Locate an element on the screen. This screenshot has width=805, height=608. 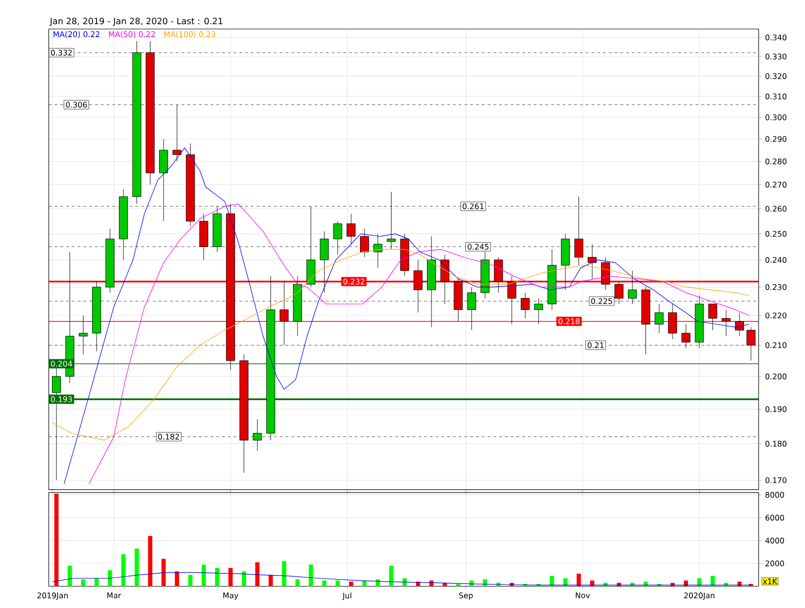
chart-title: Jan 28, 2019 - Jan 28, 2020 - Last : 0.21 is located at coordinates (135, 22).